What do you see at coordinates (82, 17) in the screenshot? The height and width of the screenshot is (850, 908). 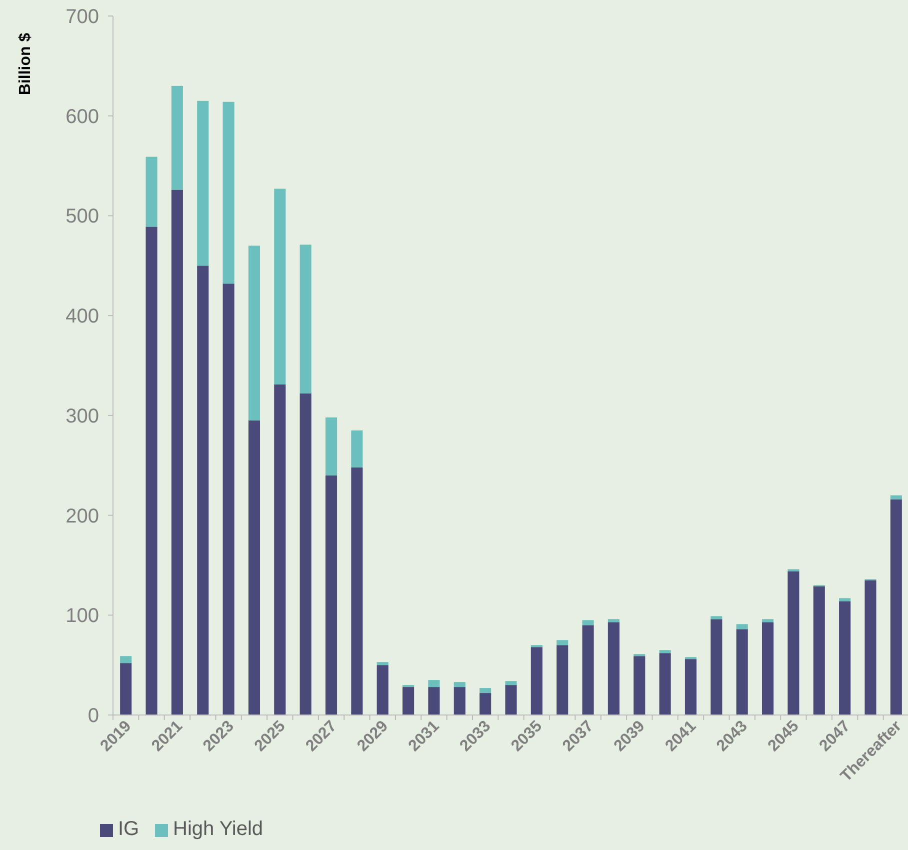 I see `y-tick-label: 700` at bounding box center [82, 17].